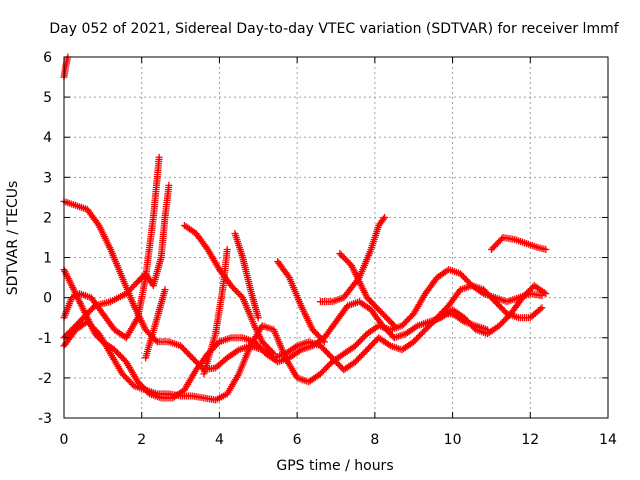  Describe the element at coordinates (608, 440) in the screenshot. I see `x-tick-label: 14` at that location.